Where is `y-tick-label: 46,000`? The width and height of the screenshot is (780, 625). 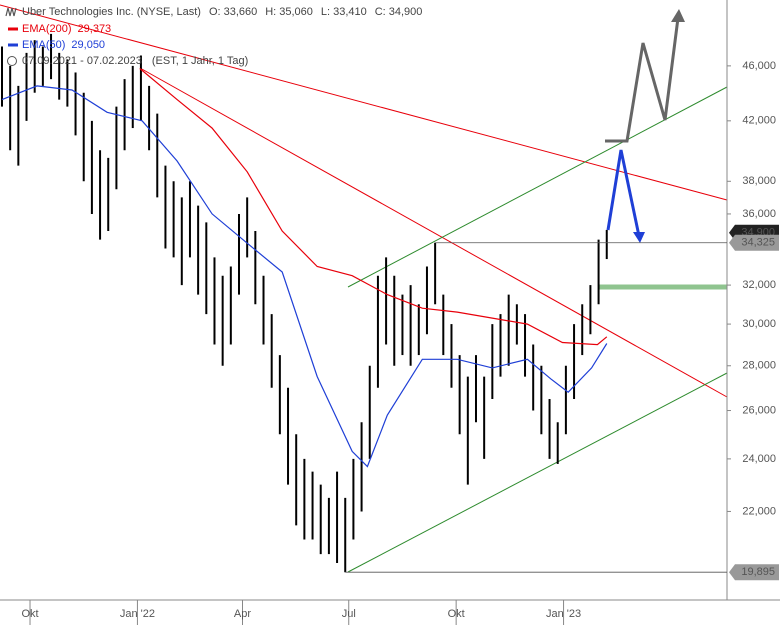
y-tick-label: 46,000 is located at coordinates (759, 66).